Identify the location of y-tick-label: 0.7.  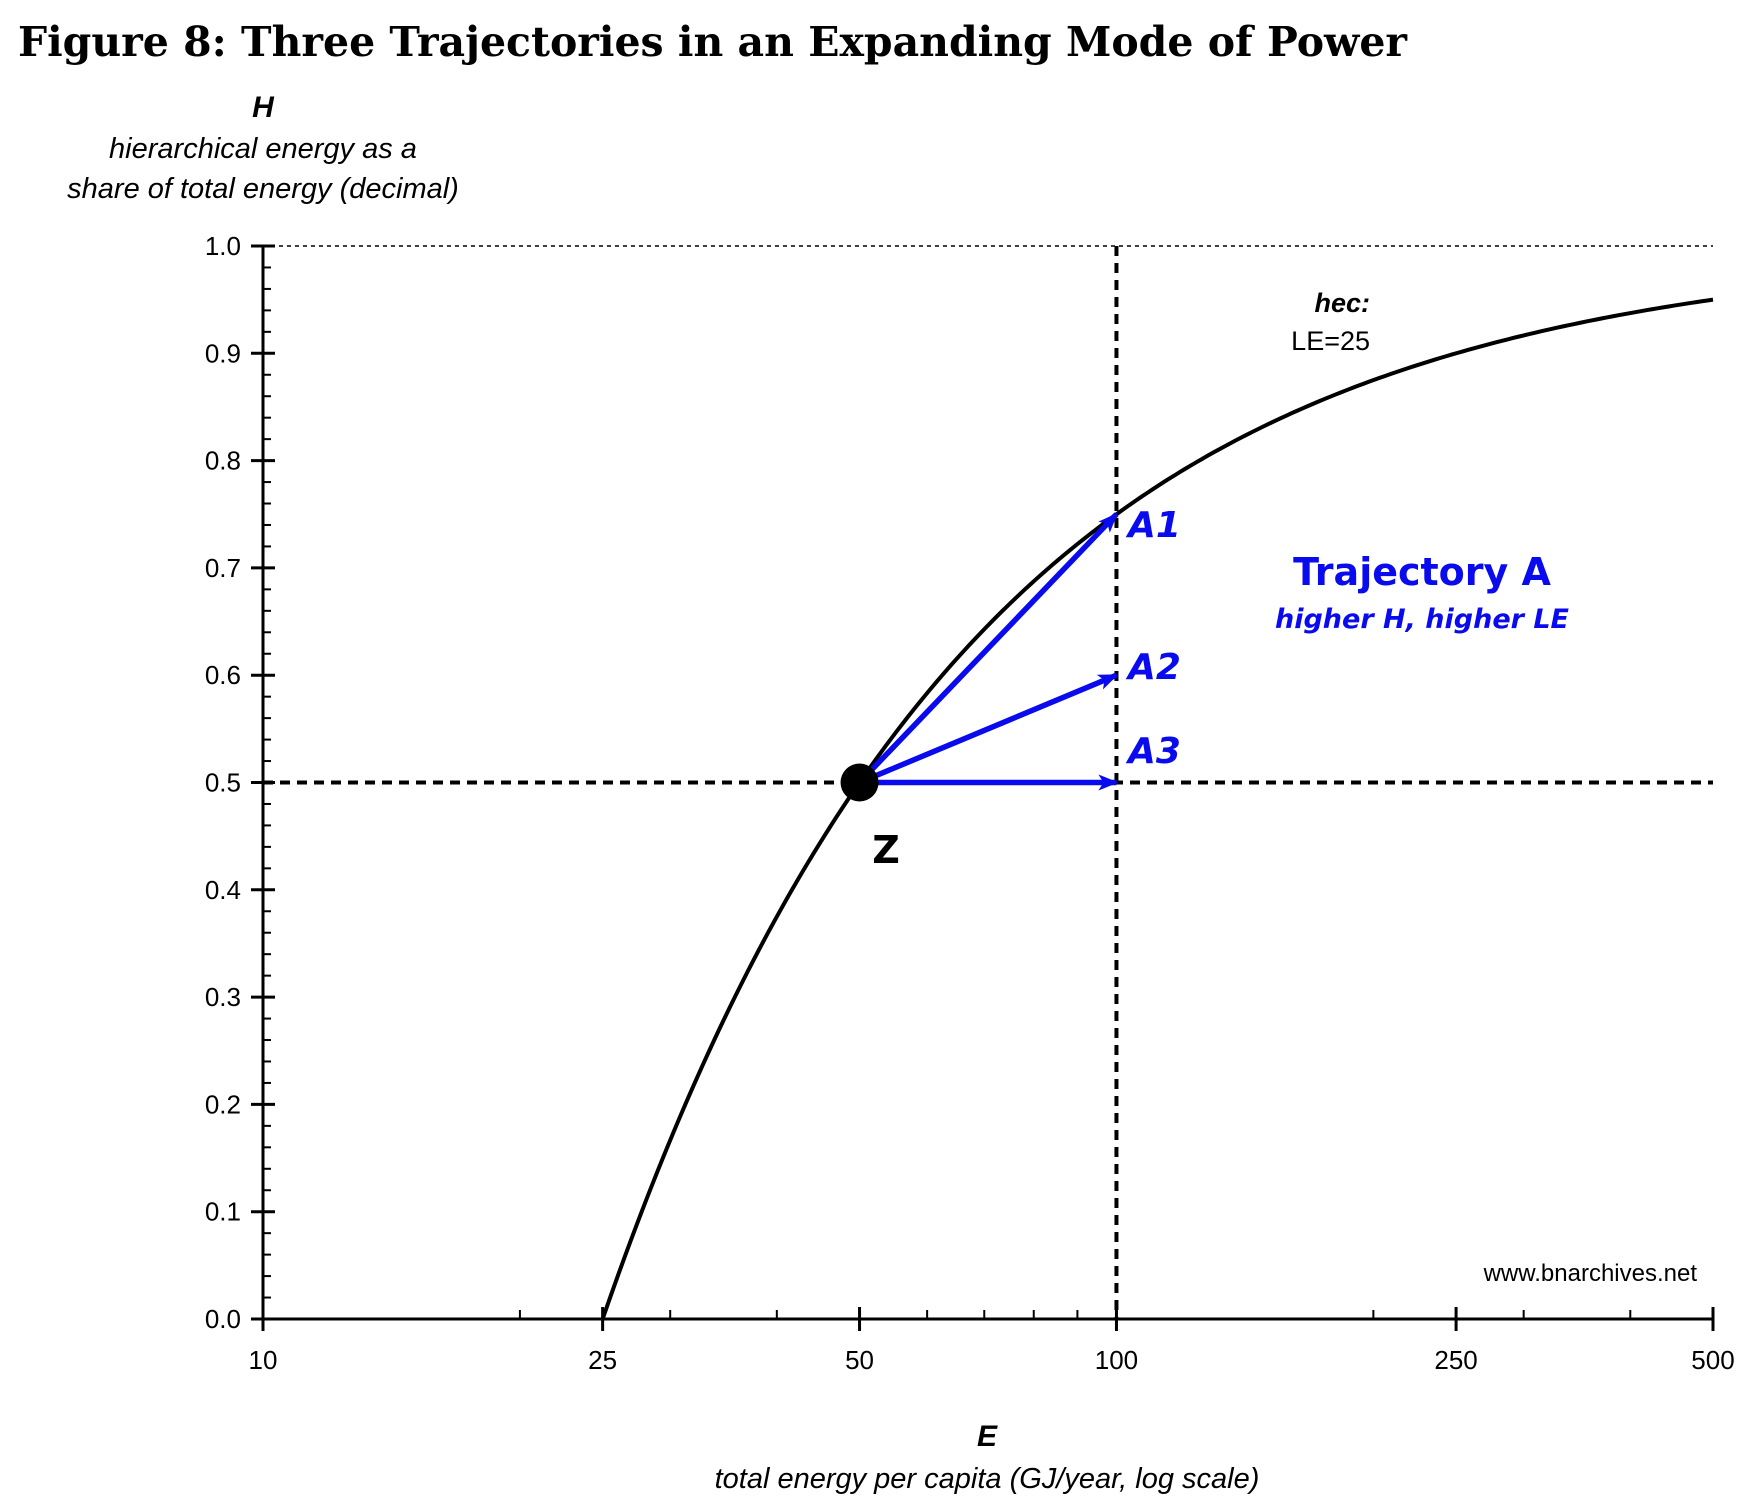
(223, 568).